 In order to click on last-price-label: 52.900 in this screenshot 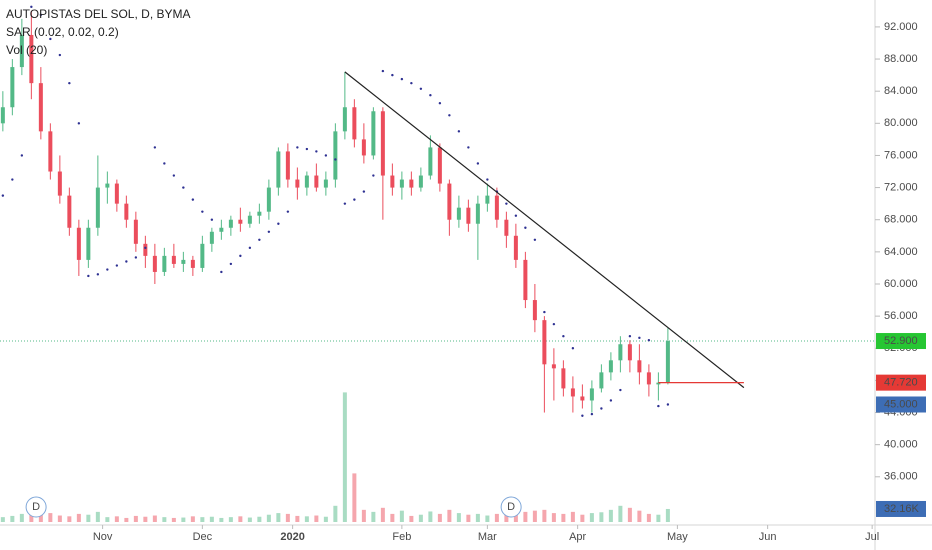, I will do `click(901, 341)`.